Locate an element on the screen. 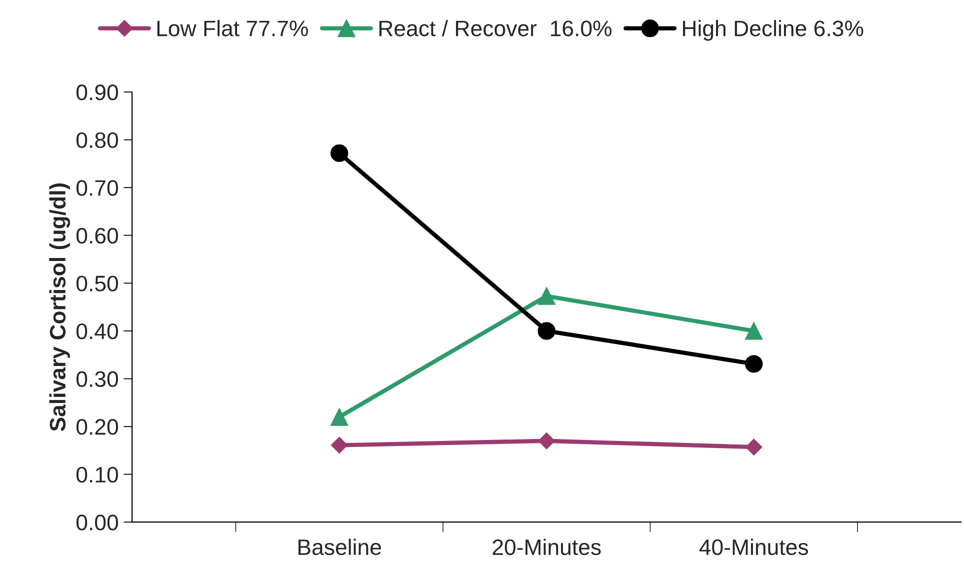 The width and height of the screenshot is (964, 575). legend-label: React / Recover 16.0% is located at coordinates (495, 28).